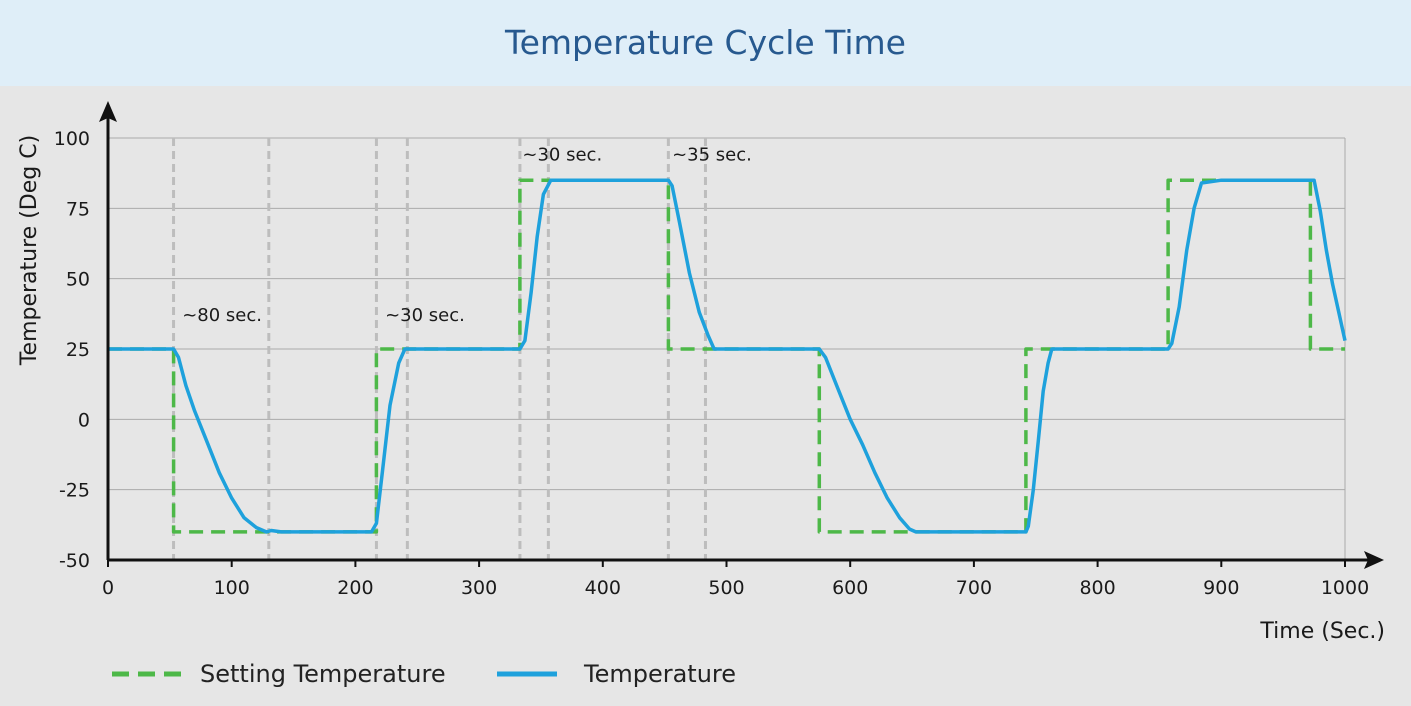 The height and width of the screenshot is (706, 1411). Describe the element at coordinates (467, 235) in the screenshot. I see `annotations: ~80 sec. ~30 sec. ~30 sec. ~35 sec.` at that location.